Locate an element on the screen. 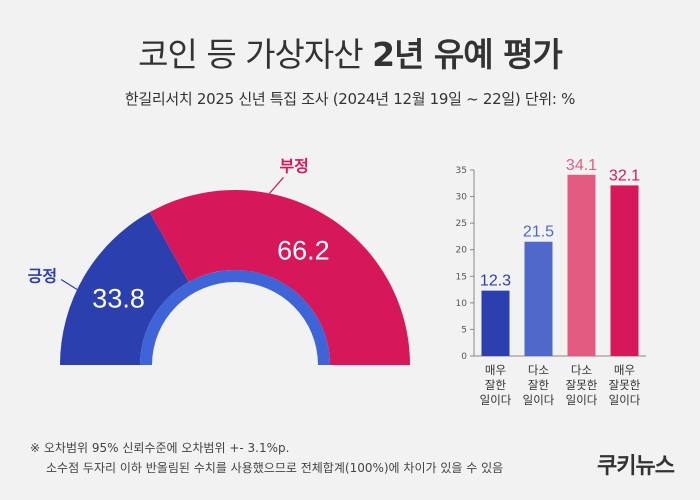  donut-inner-ring is located at coordinates (235, 317).